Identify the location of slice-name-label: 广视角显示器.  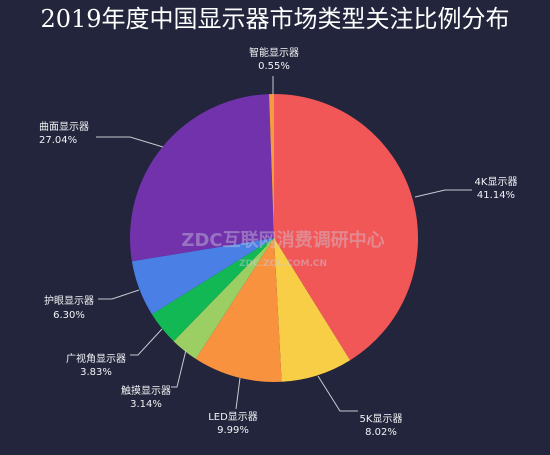
(96, 358).